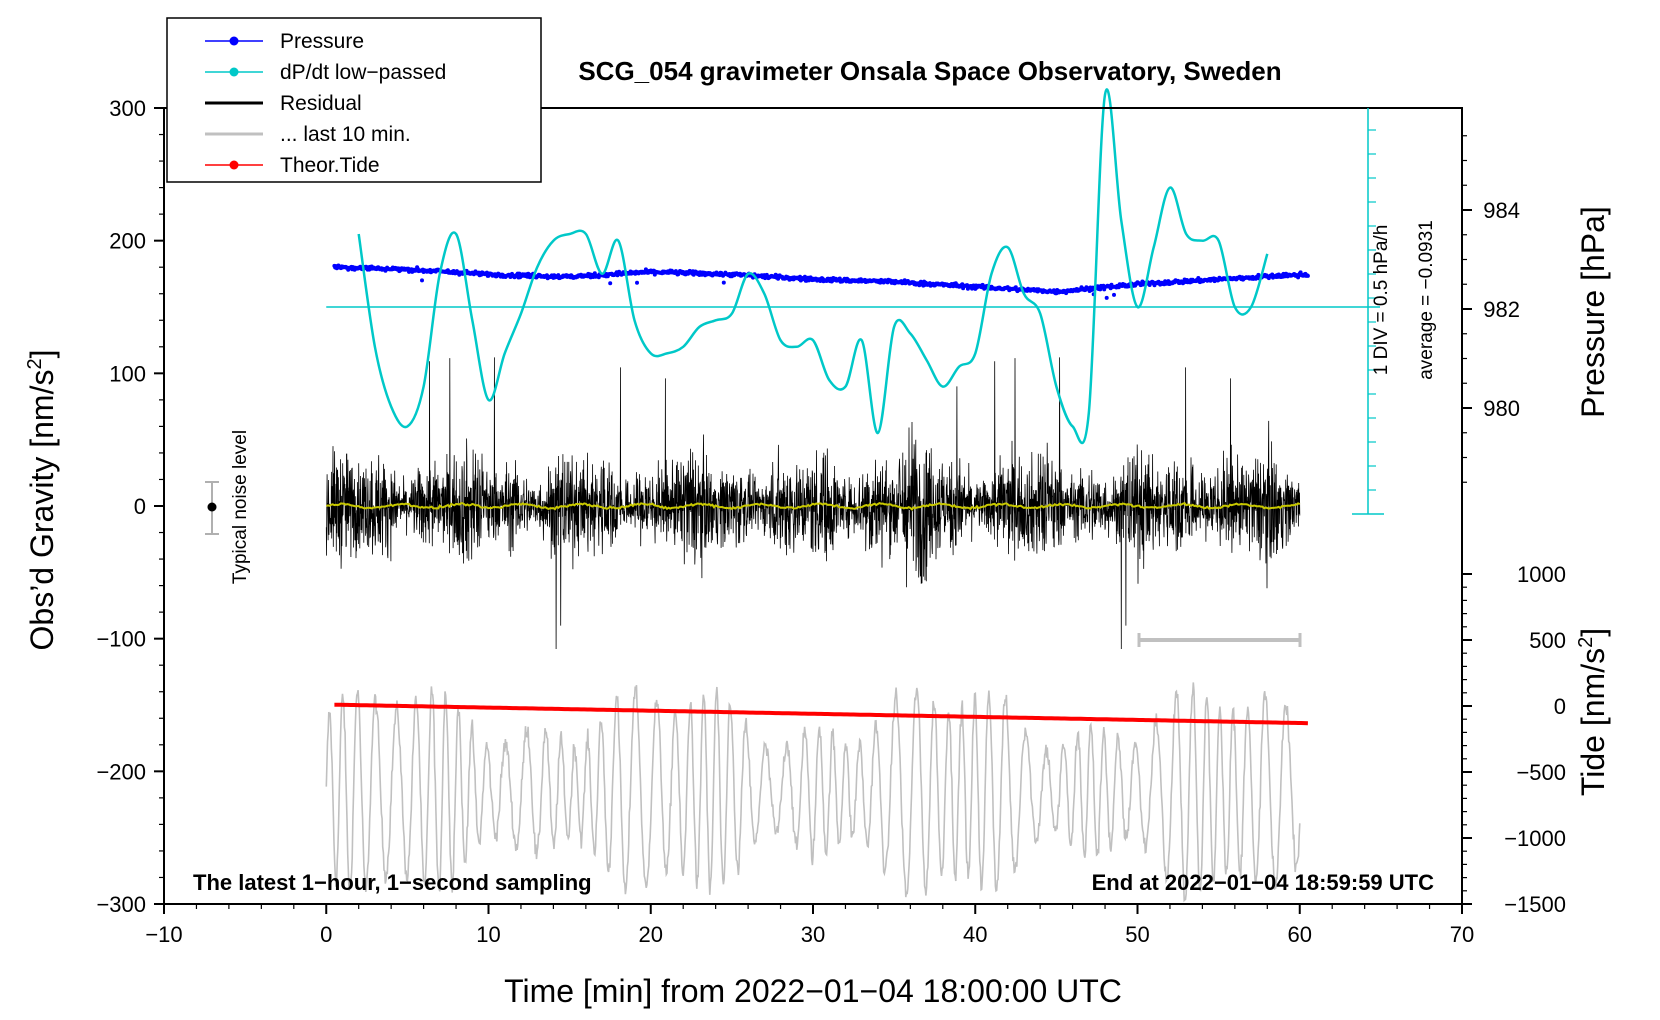 The image size is (1660, 1020). I want to click on y-axis-tide: 1000 500 0 −500 −1000 −1500, so click(1514, 739).